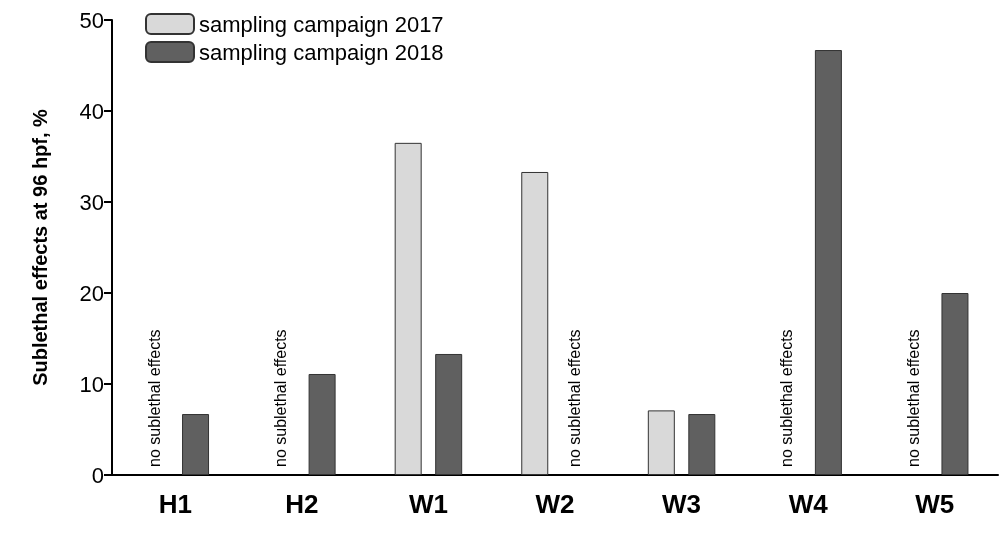 The width and height of the screenshot is (1002, 536). What do you see at coordinates (40, 247) in the screenshot?
I see `y-axis-title: Sublethal effects at 96 hpf, %` at bounding box center [40, 247].